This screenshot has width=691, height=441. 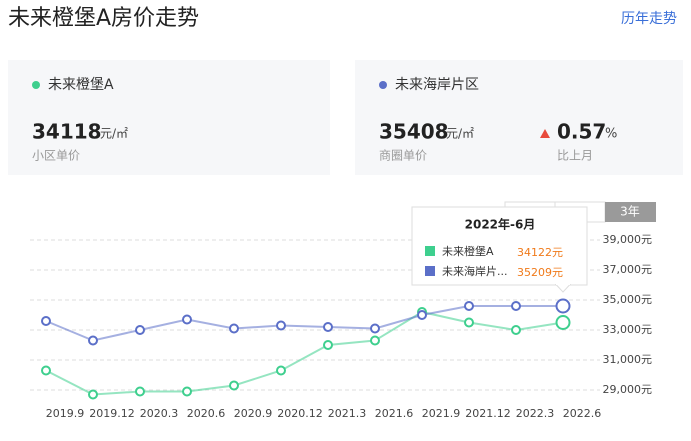 What do you see at coordinates (403, 155) in the screenshot?
I see `card-label: 商圈单价` at bounding box center [403, 155].